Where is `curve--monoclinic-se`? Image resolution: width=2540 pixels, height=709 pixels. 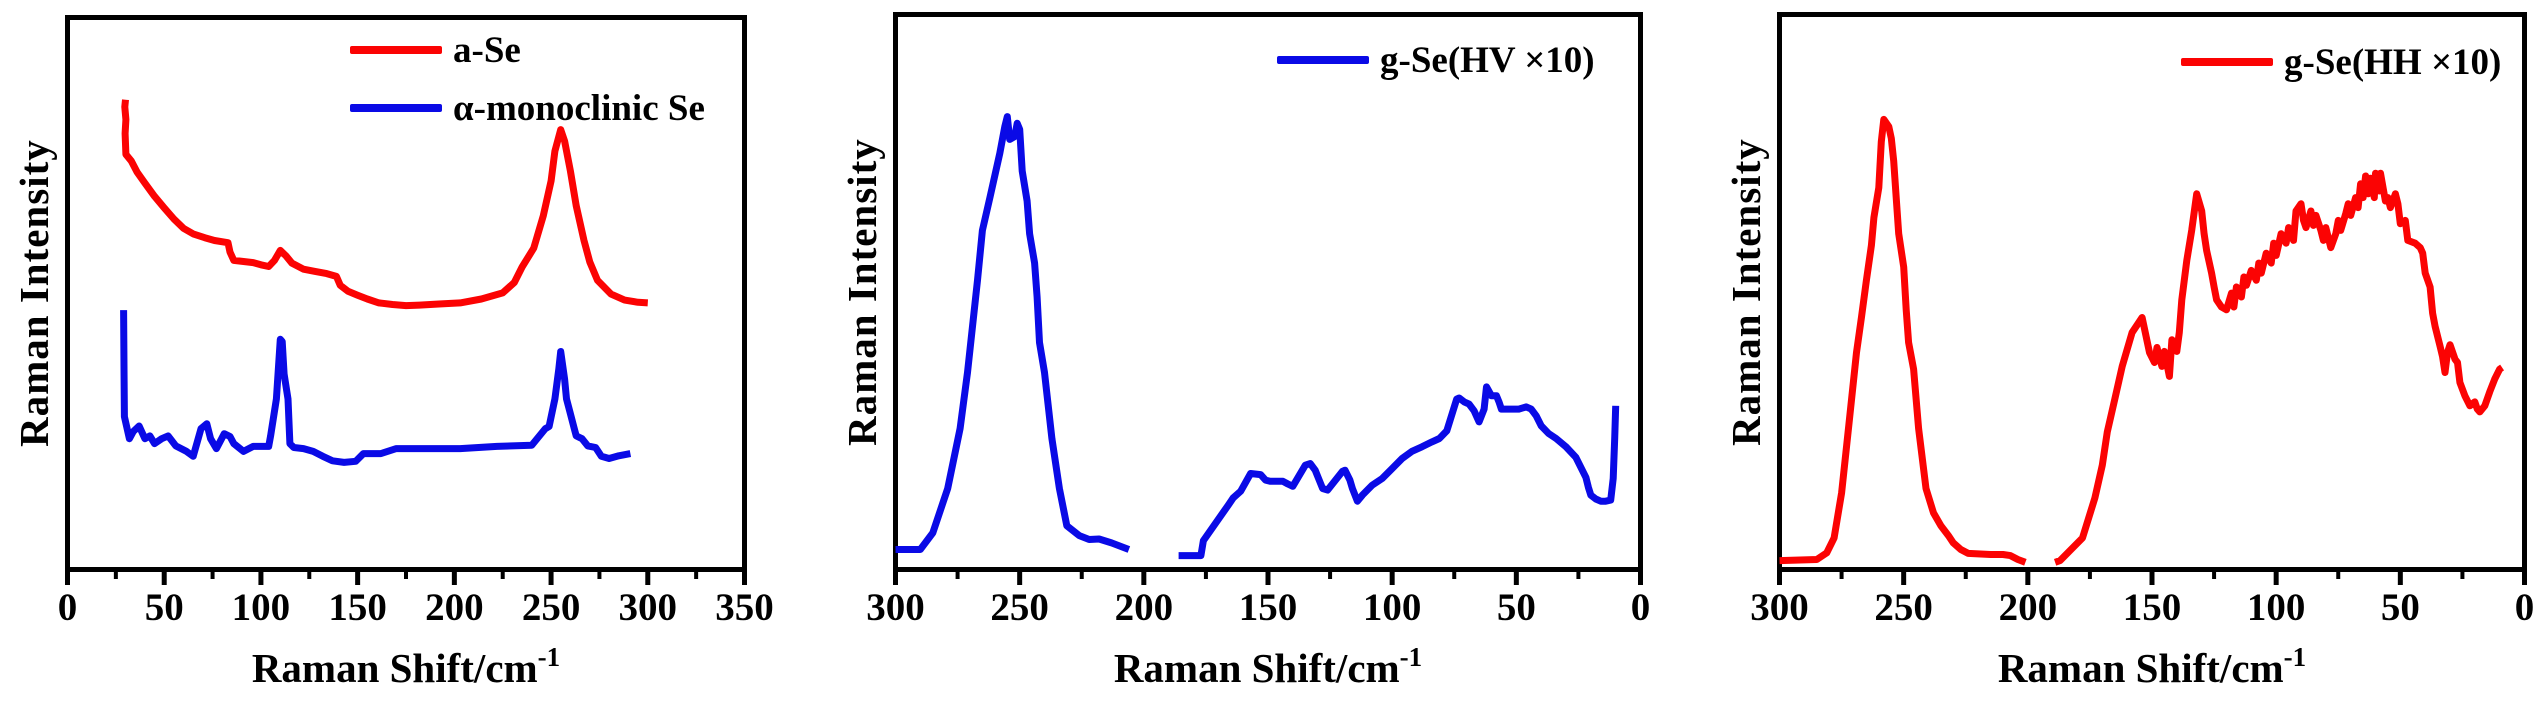 curve--monoclinic-se is located at coordinates (376, 388).